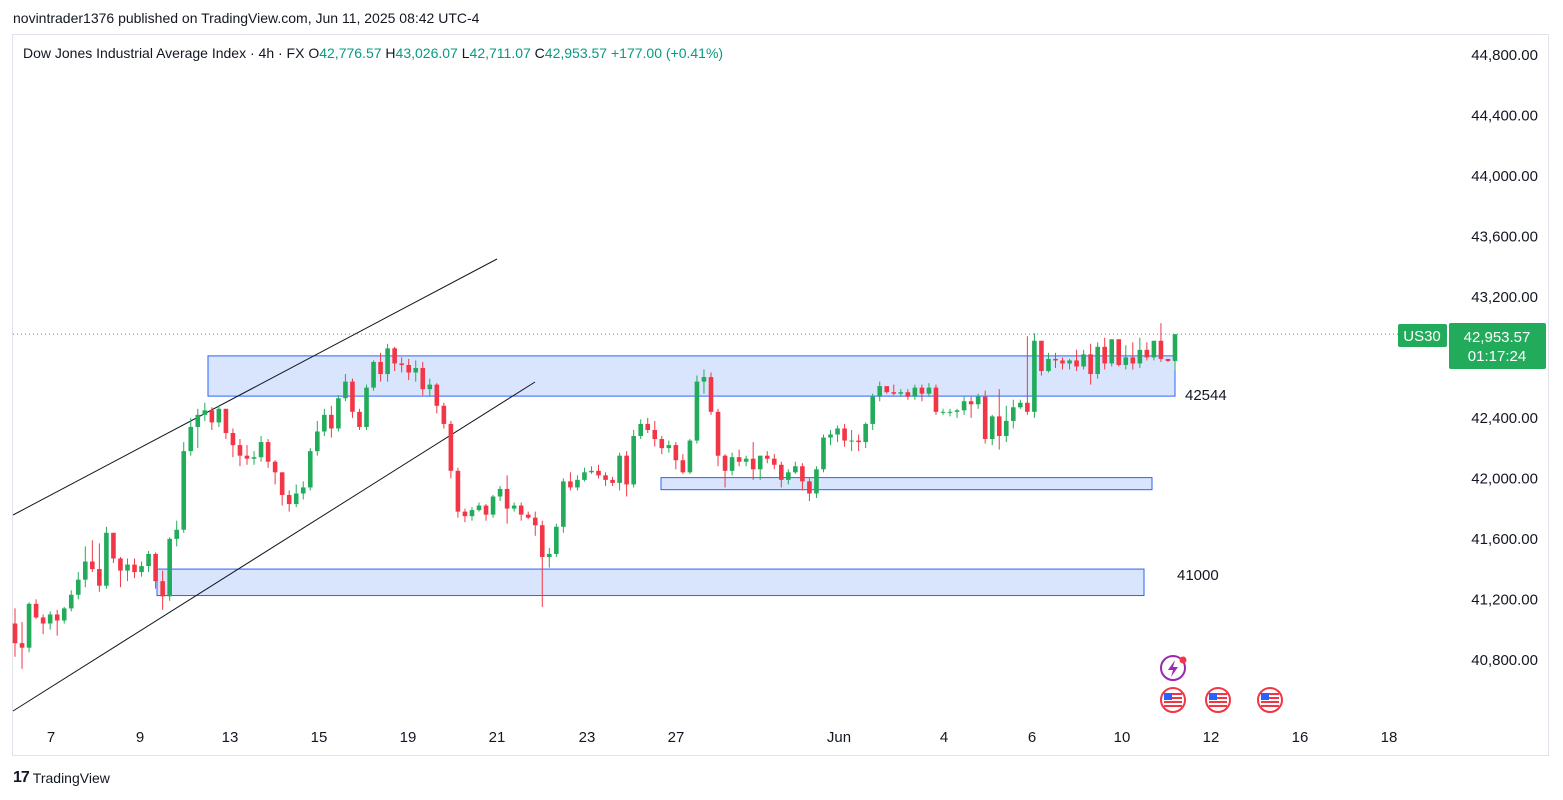 The width and height of the screenshot is (1563, 800). Describe the element at coordinates (1504, 176) in the screenshot. I see `y-tick-label: 44,000.00` at that location.